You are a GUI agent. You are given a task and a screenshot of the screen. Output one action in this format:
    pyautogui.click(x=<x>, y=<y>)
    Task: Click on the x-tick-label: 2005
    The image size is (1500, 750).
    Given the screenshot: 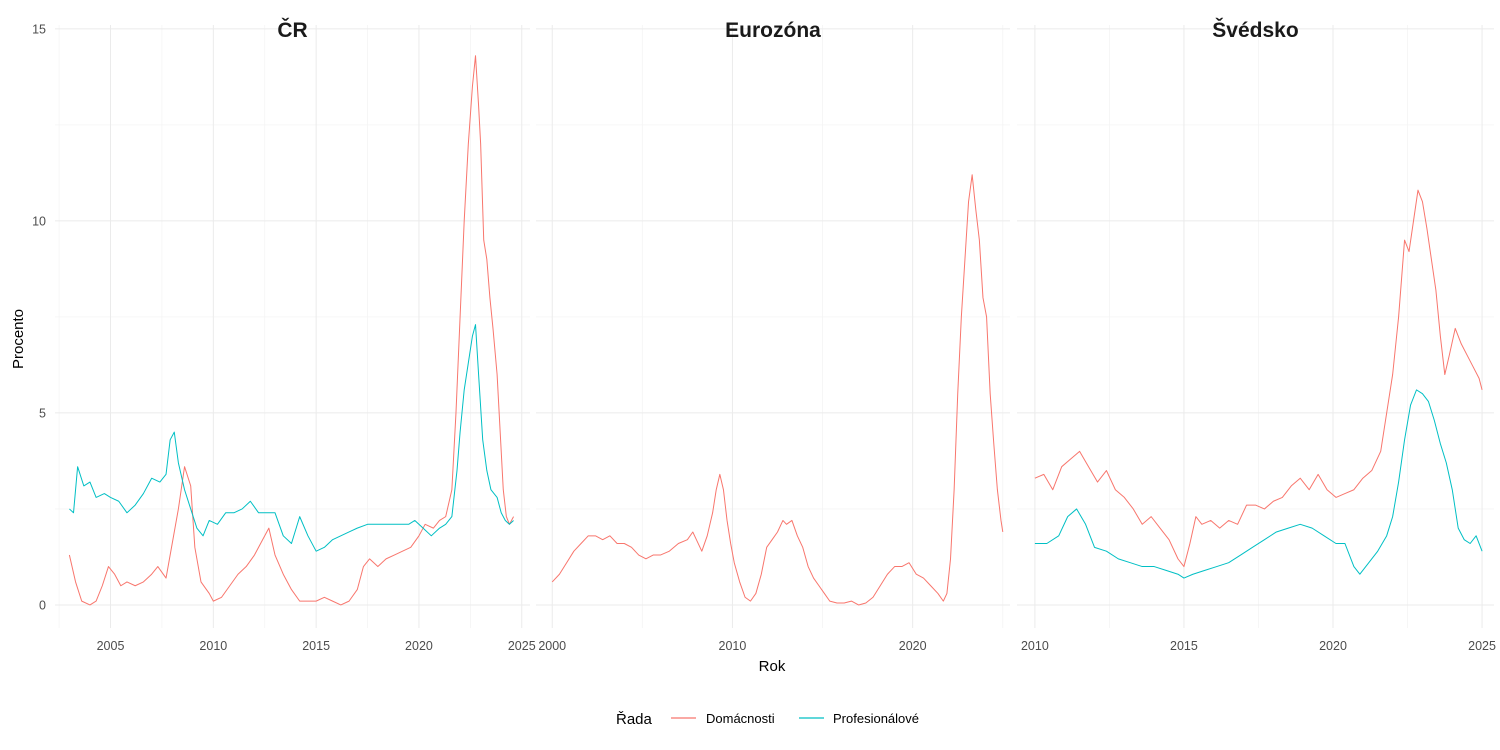 What is the action you would take?
    pyautogui.click(x=111, y=646)
    